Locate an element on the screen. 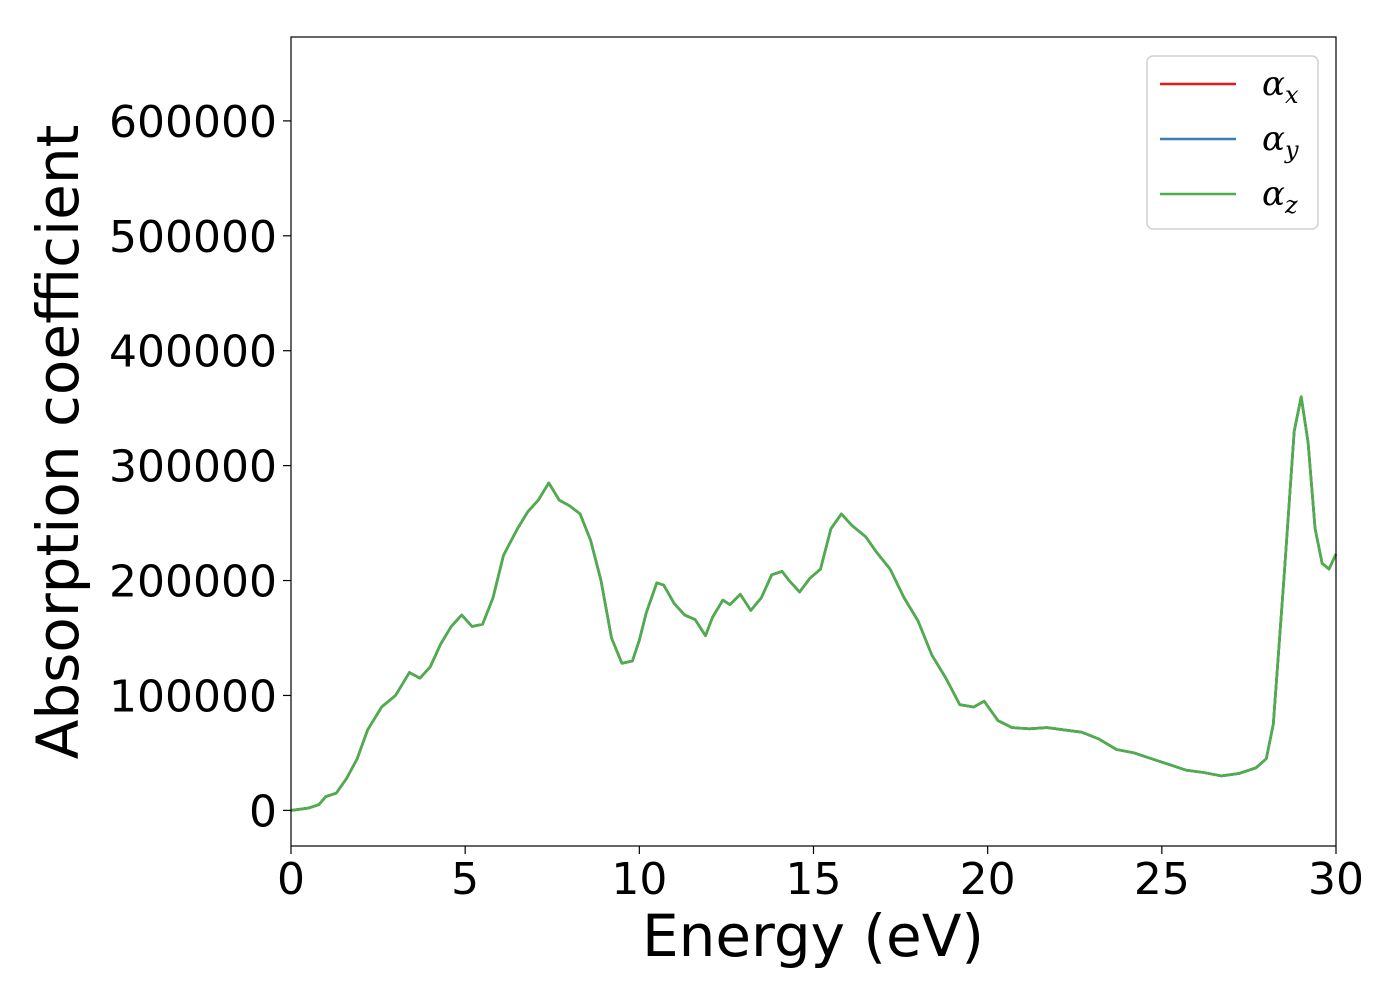  x-tick-label: 10 is located at coordinates (639, 879).